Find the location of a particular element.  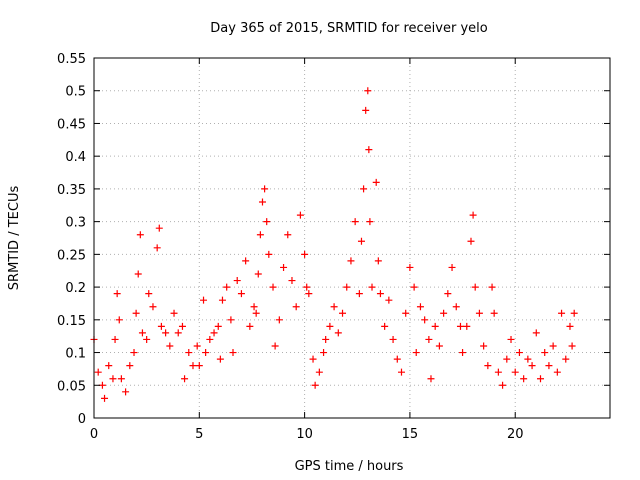

y-tick-label: 0 is located at coordinates (82, 419).